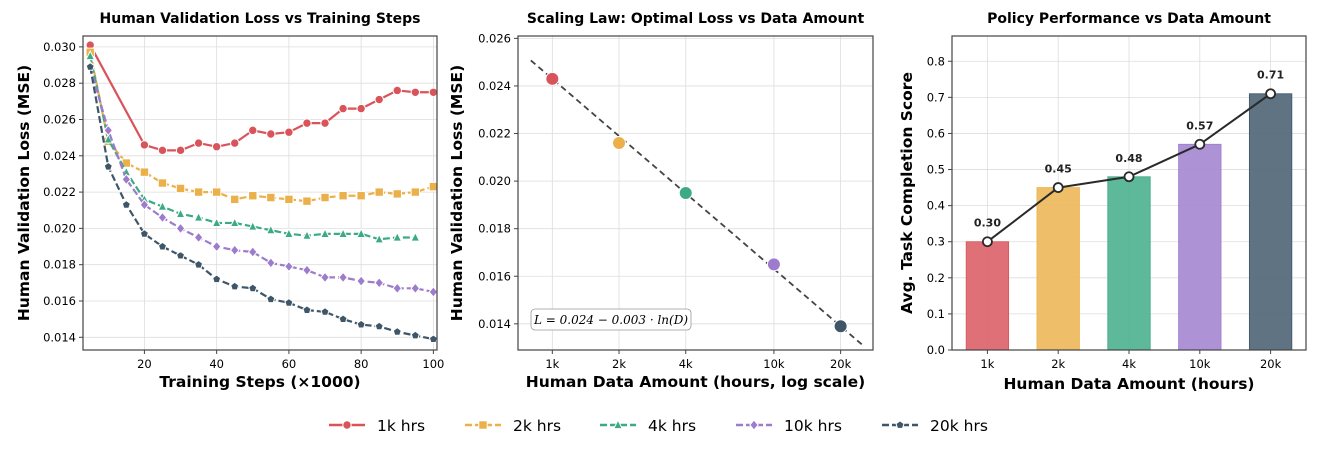  What do you see at coordinates (774, 364) in the screenshot?
I see `x-tick-label: 10k` at bounding box center [774, 364].